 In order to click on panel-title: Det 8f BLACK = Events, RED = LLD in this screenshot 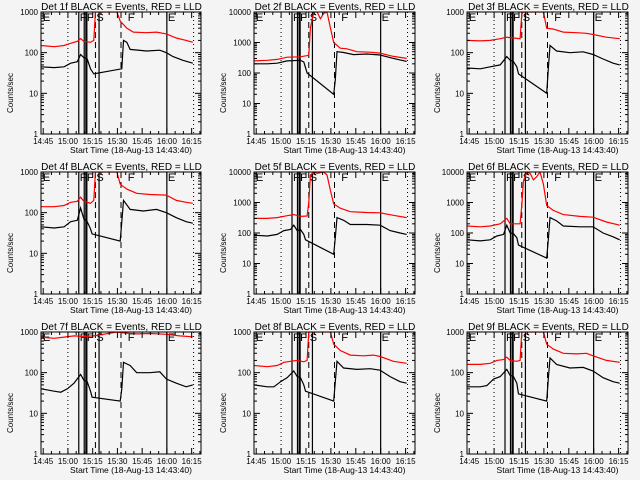, I will do `click(335, 327)`.